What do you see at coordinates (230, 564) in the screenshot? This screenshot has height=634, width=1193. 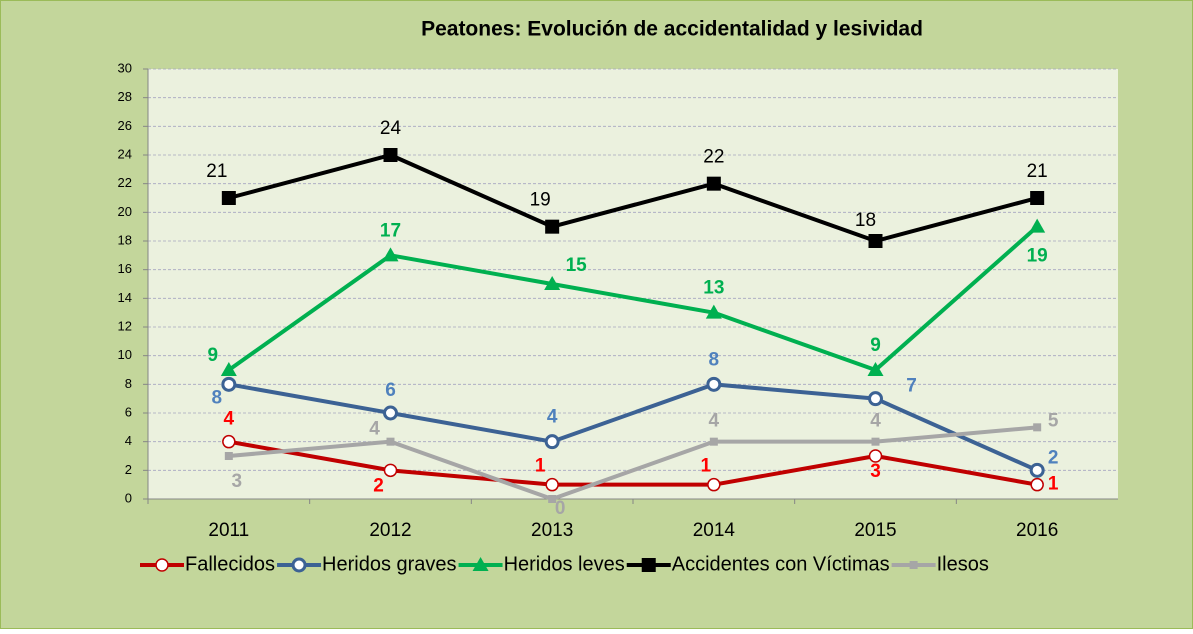 I see `legend-label: Fallecidos` at bounding box center [230, 564].